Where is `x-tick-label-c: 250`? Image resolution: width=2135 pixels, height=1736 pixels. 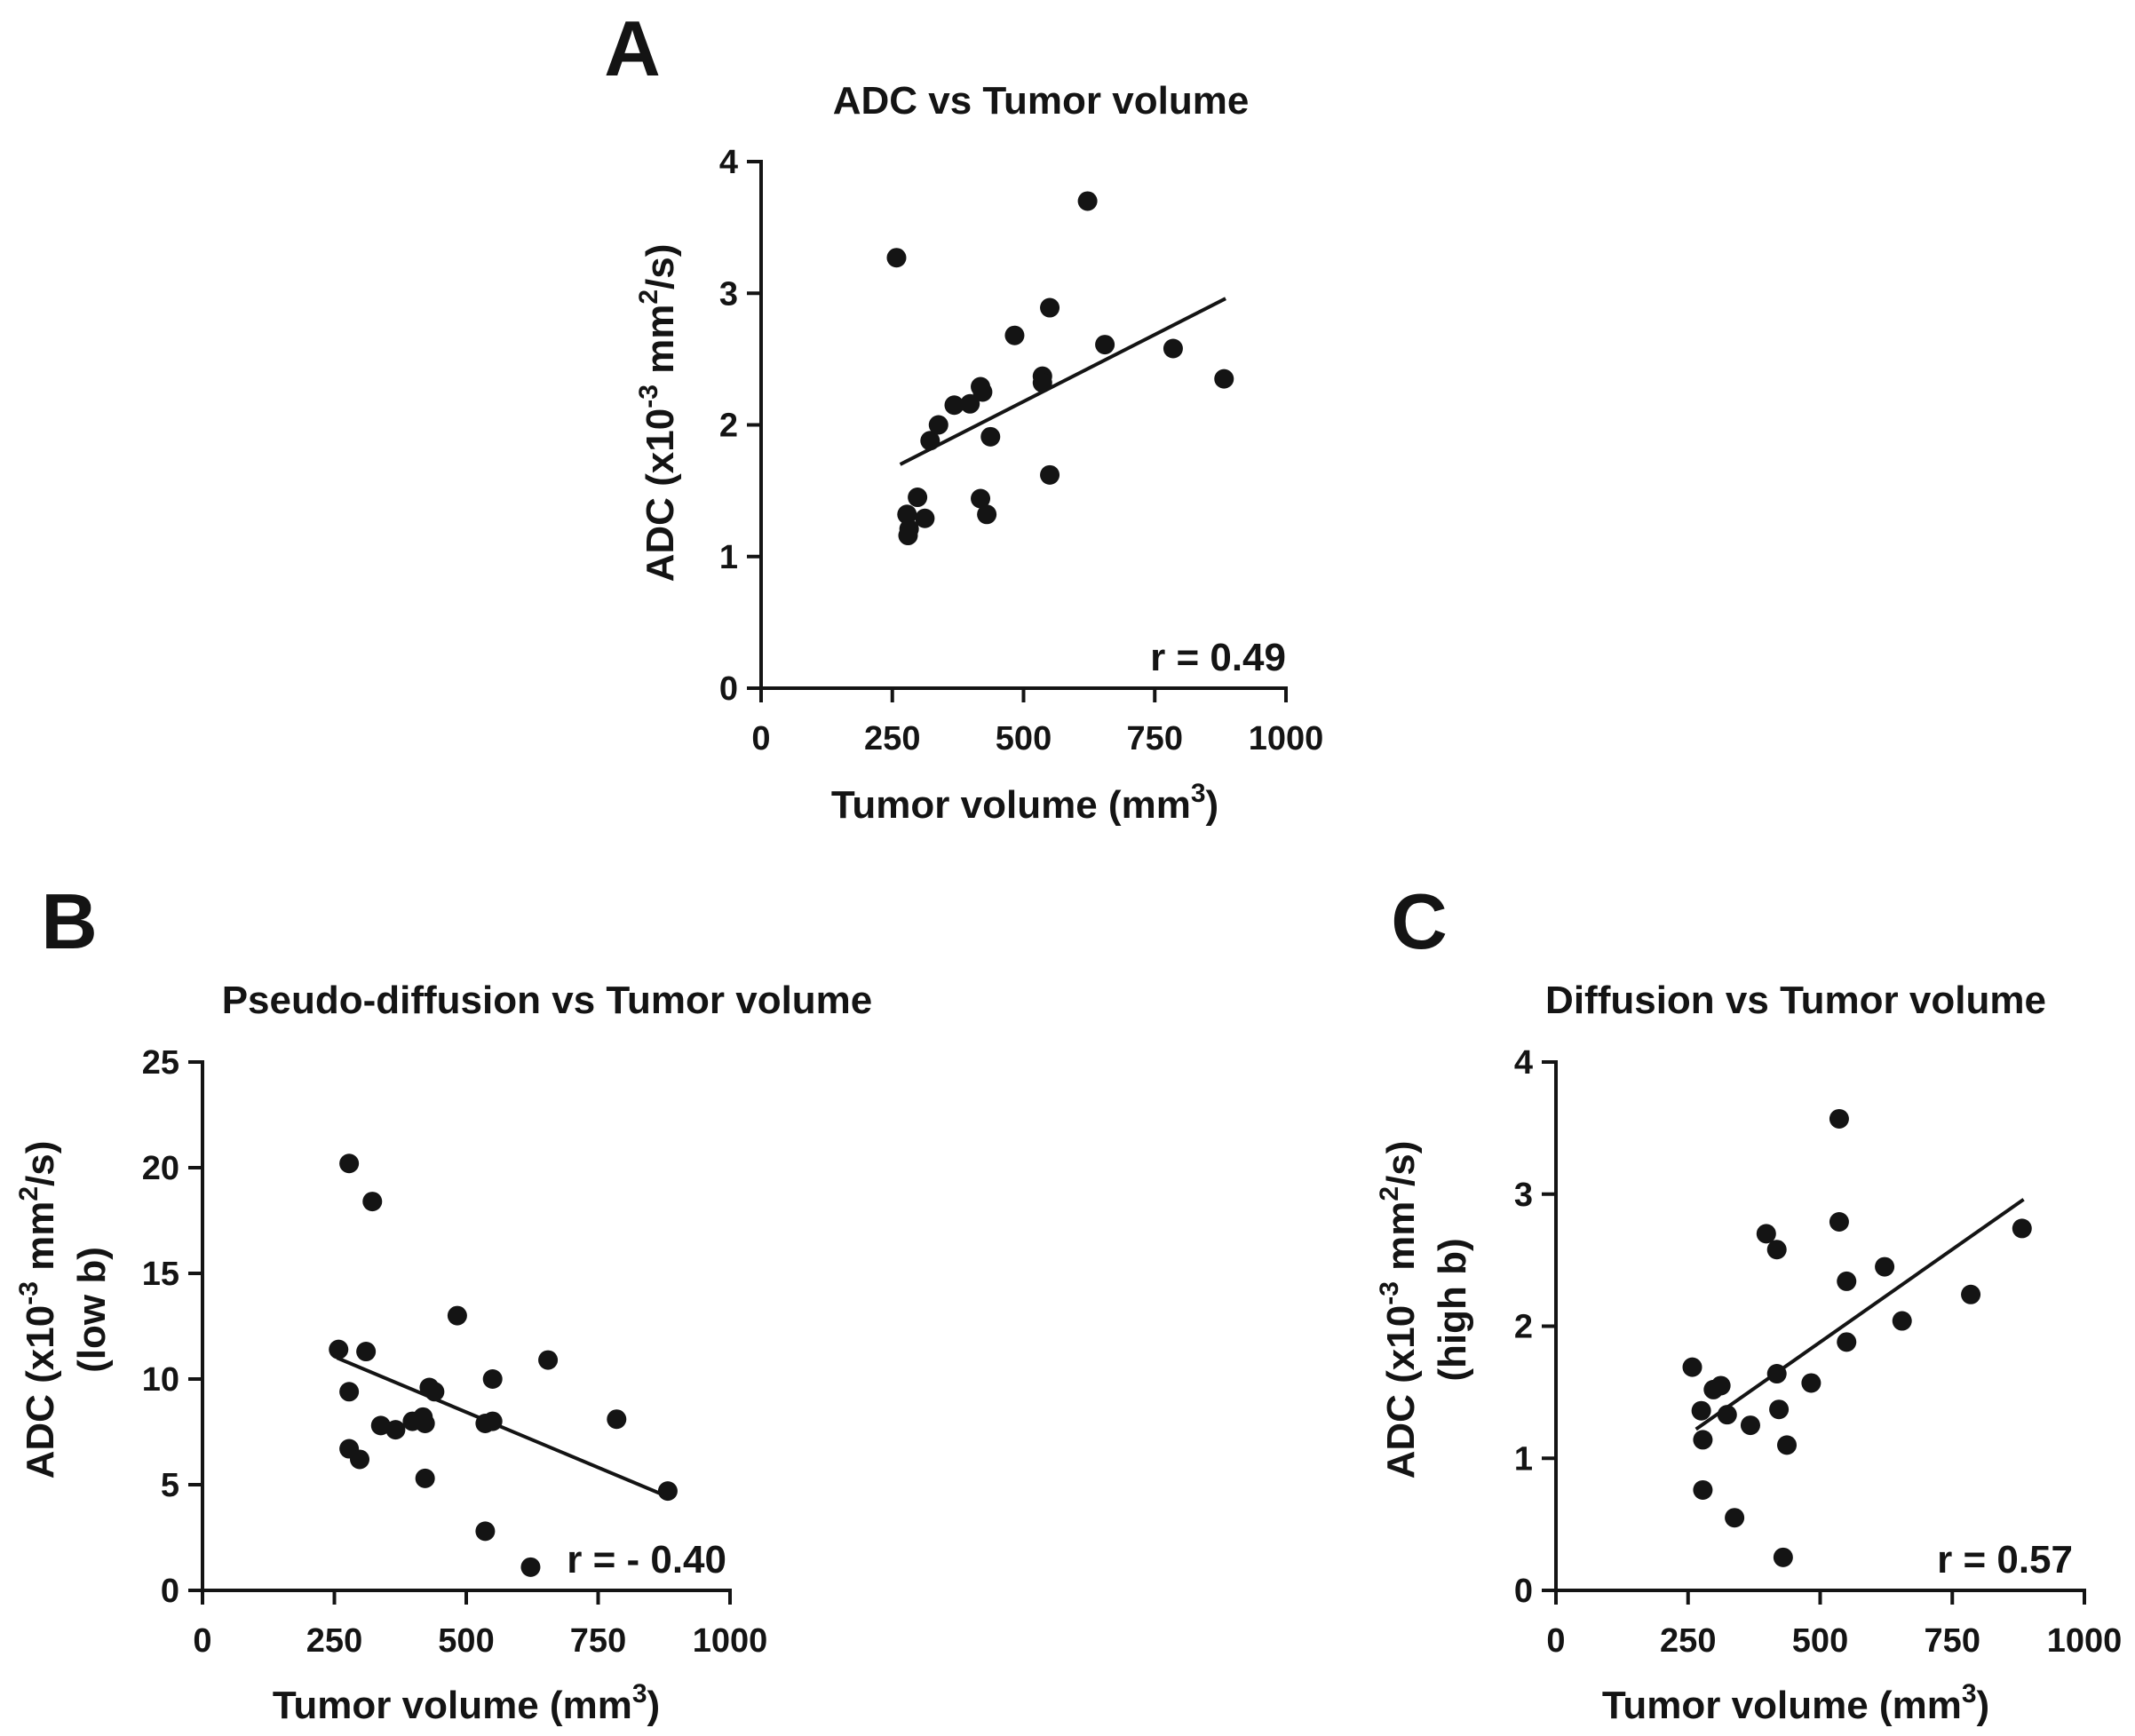 x-tick-label-c: 250 is located at coordinates (1688, 1641).